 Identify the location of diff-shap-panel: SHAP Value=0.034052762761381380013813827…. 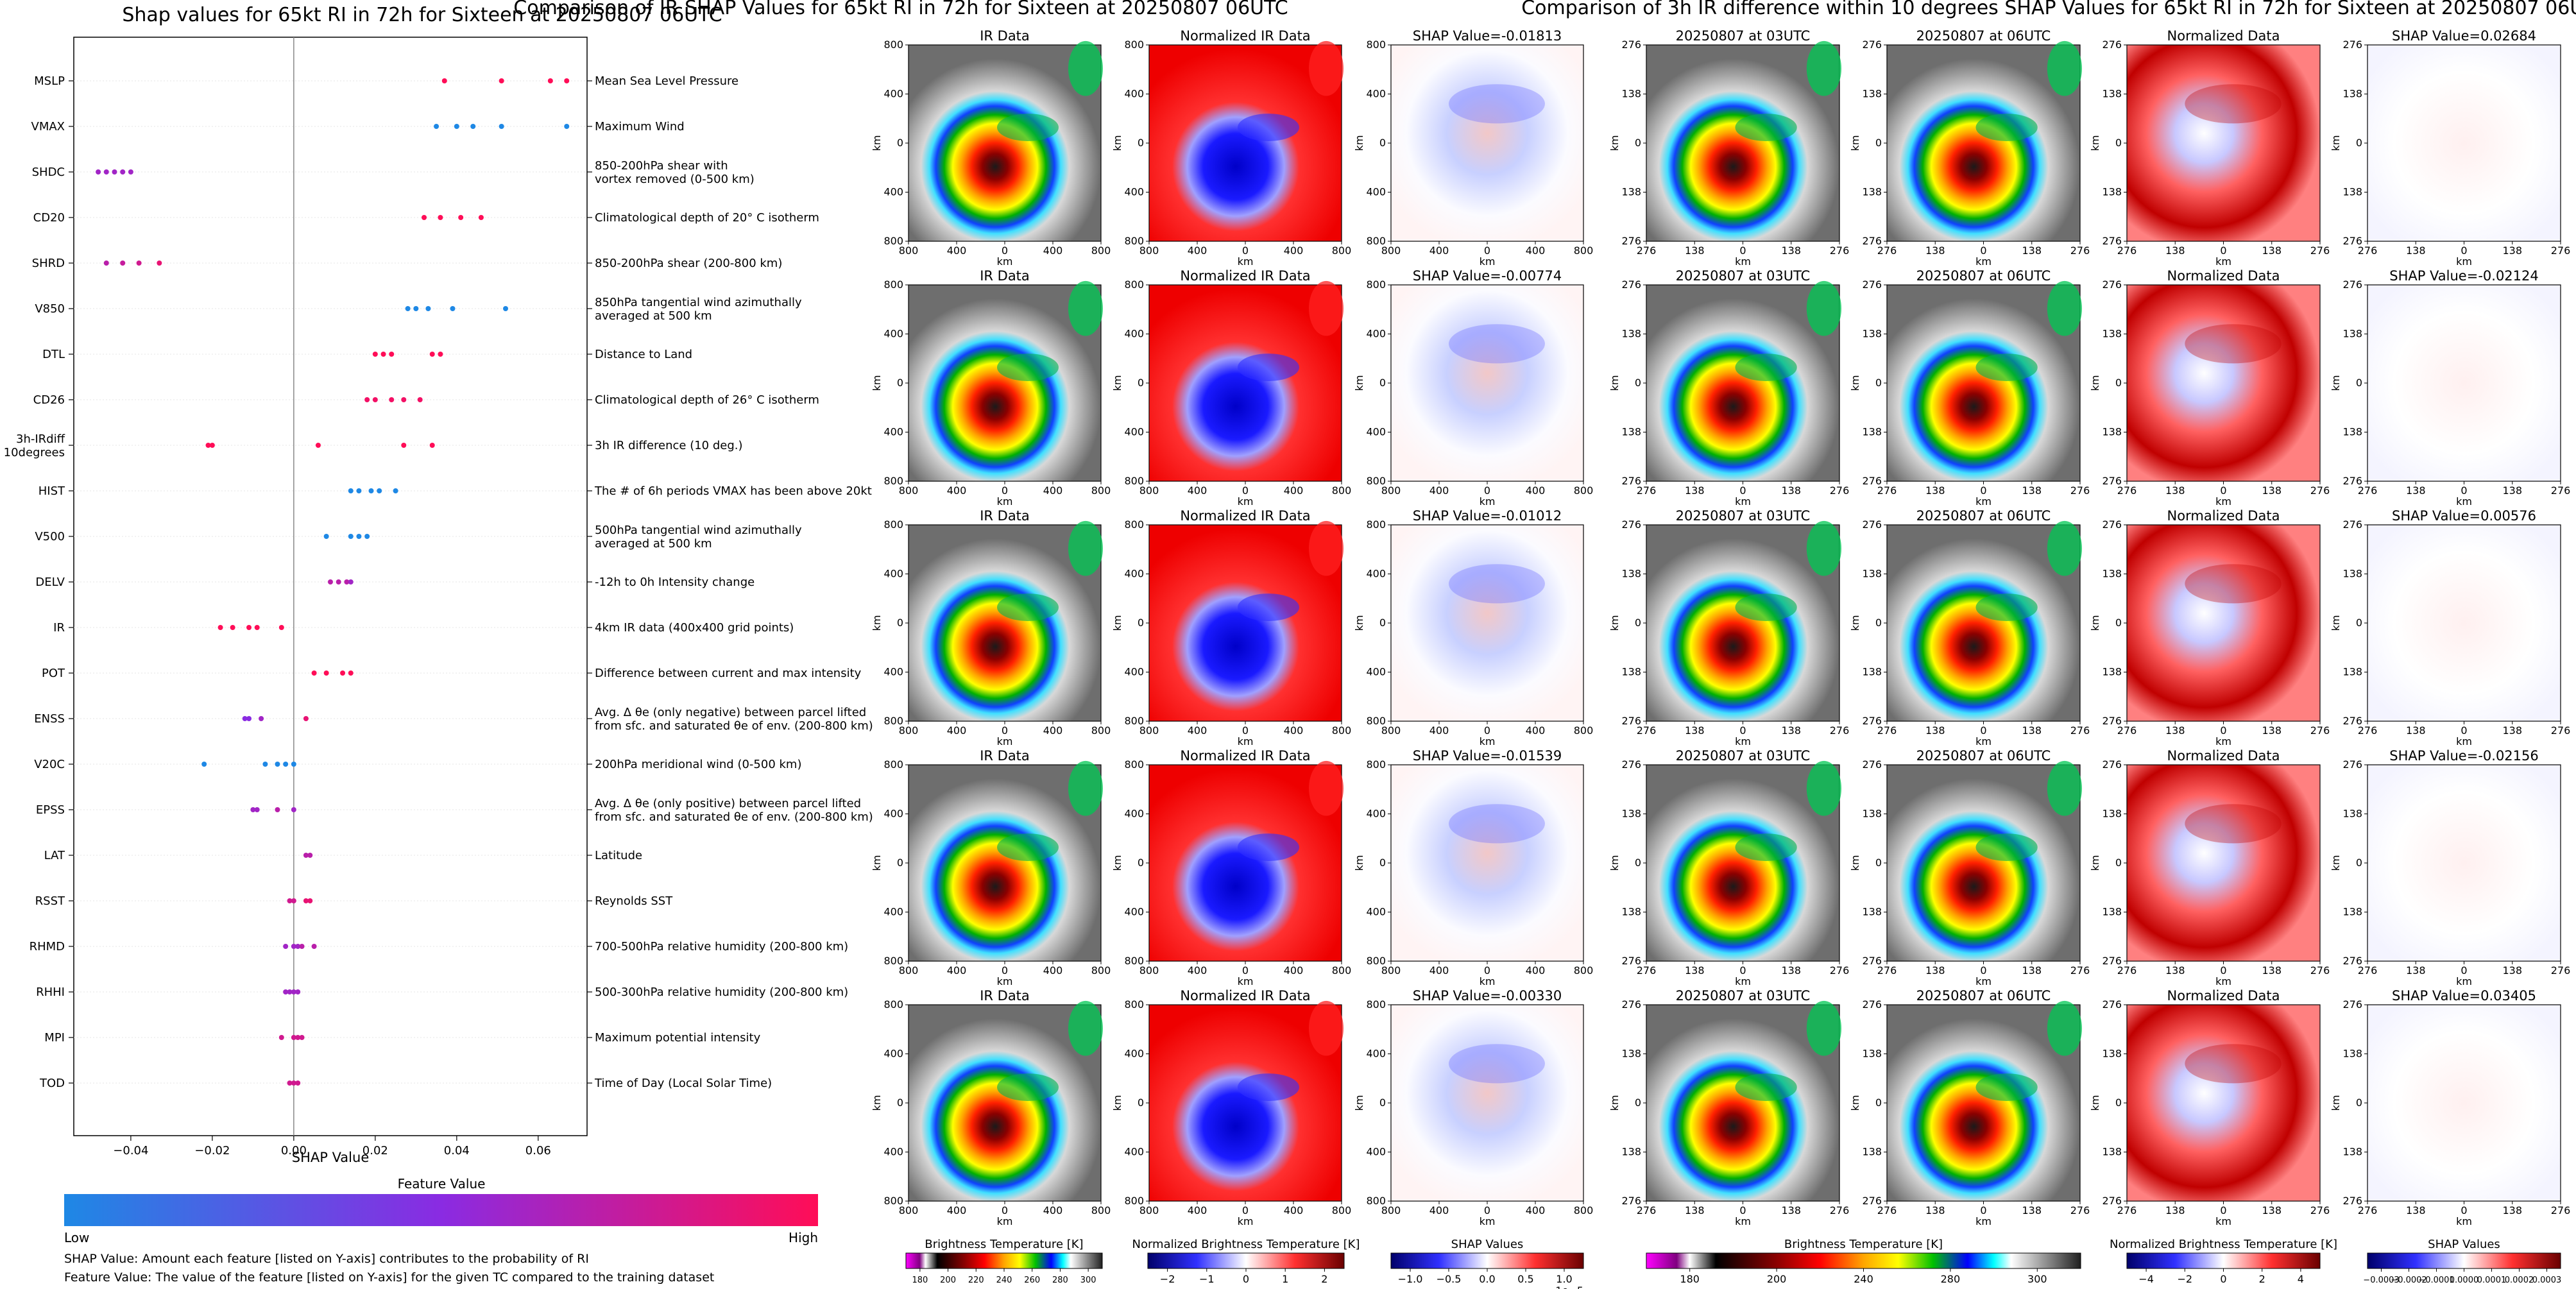
(2450, 1107).